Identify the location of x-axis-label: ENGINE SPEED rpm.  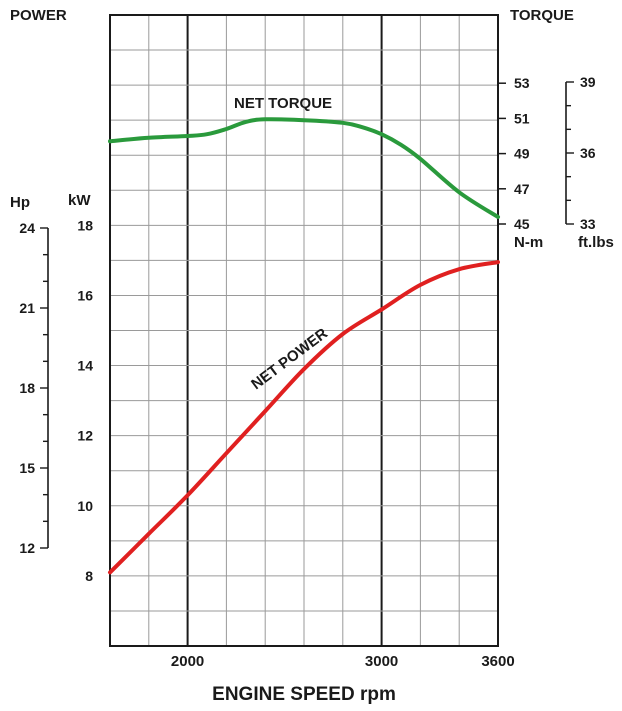
(304, 694).